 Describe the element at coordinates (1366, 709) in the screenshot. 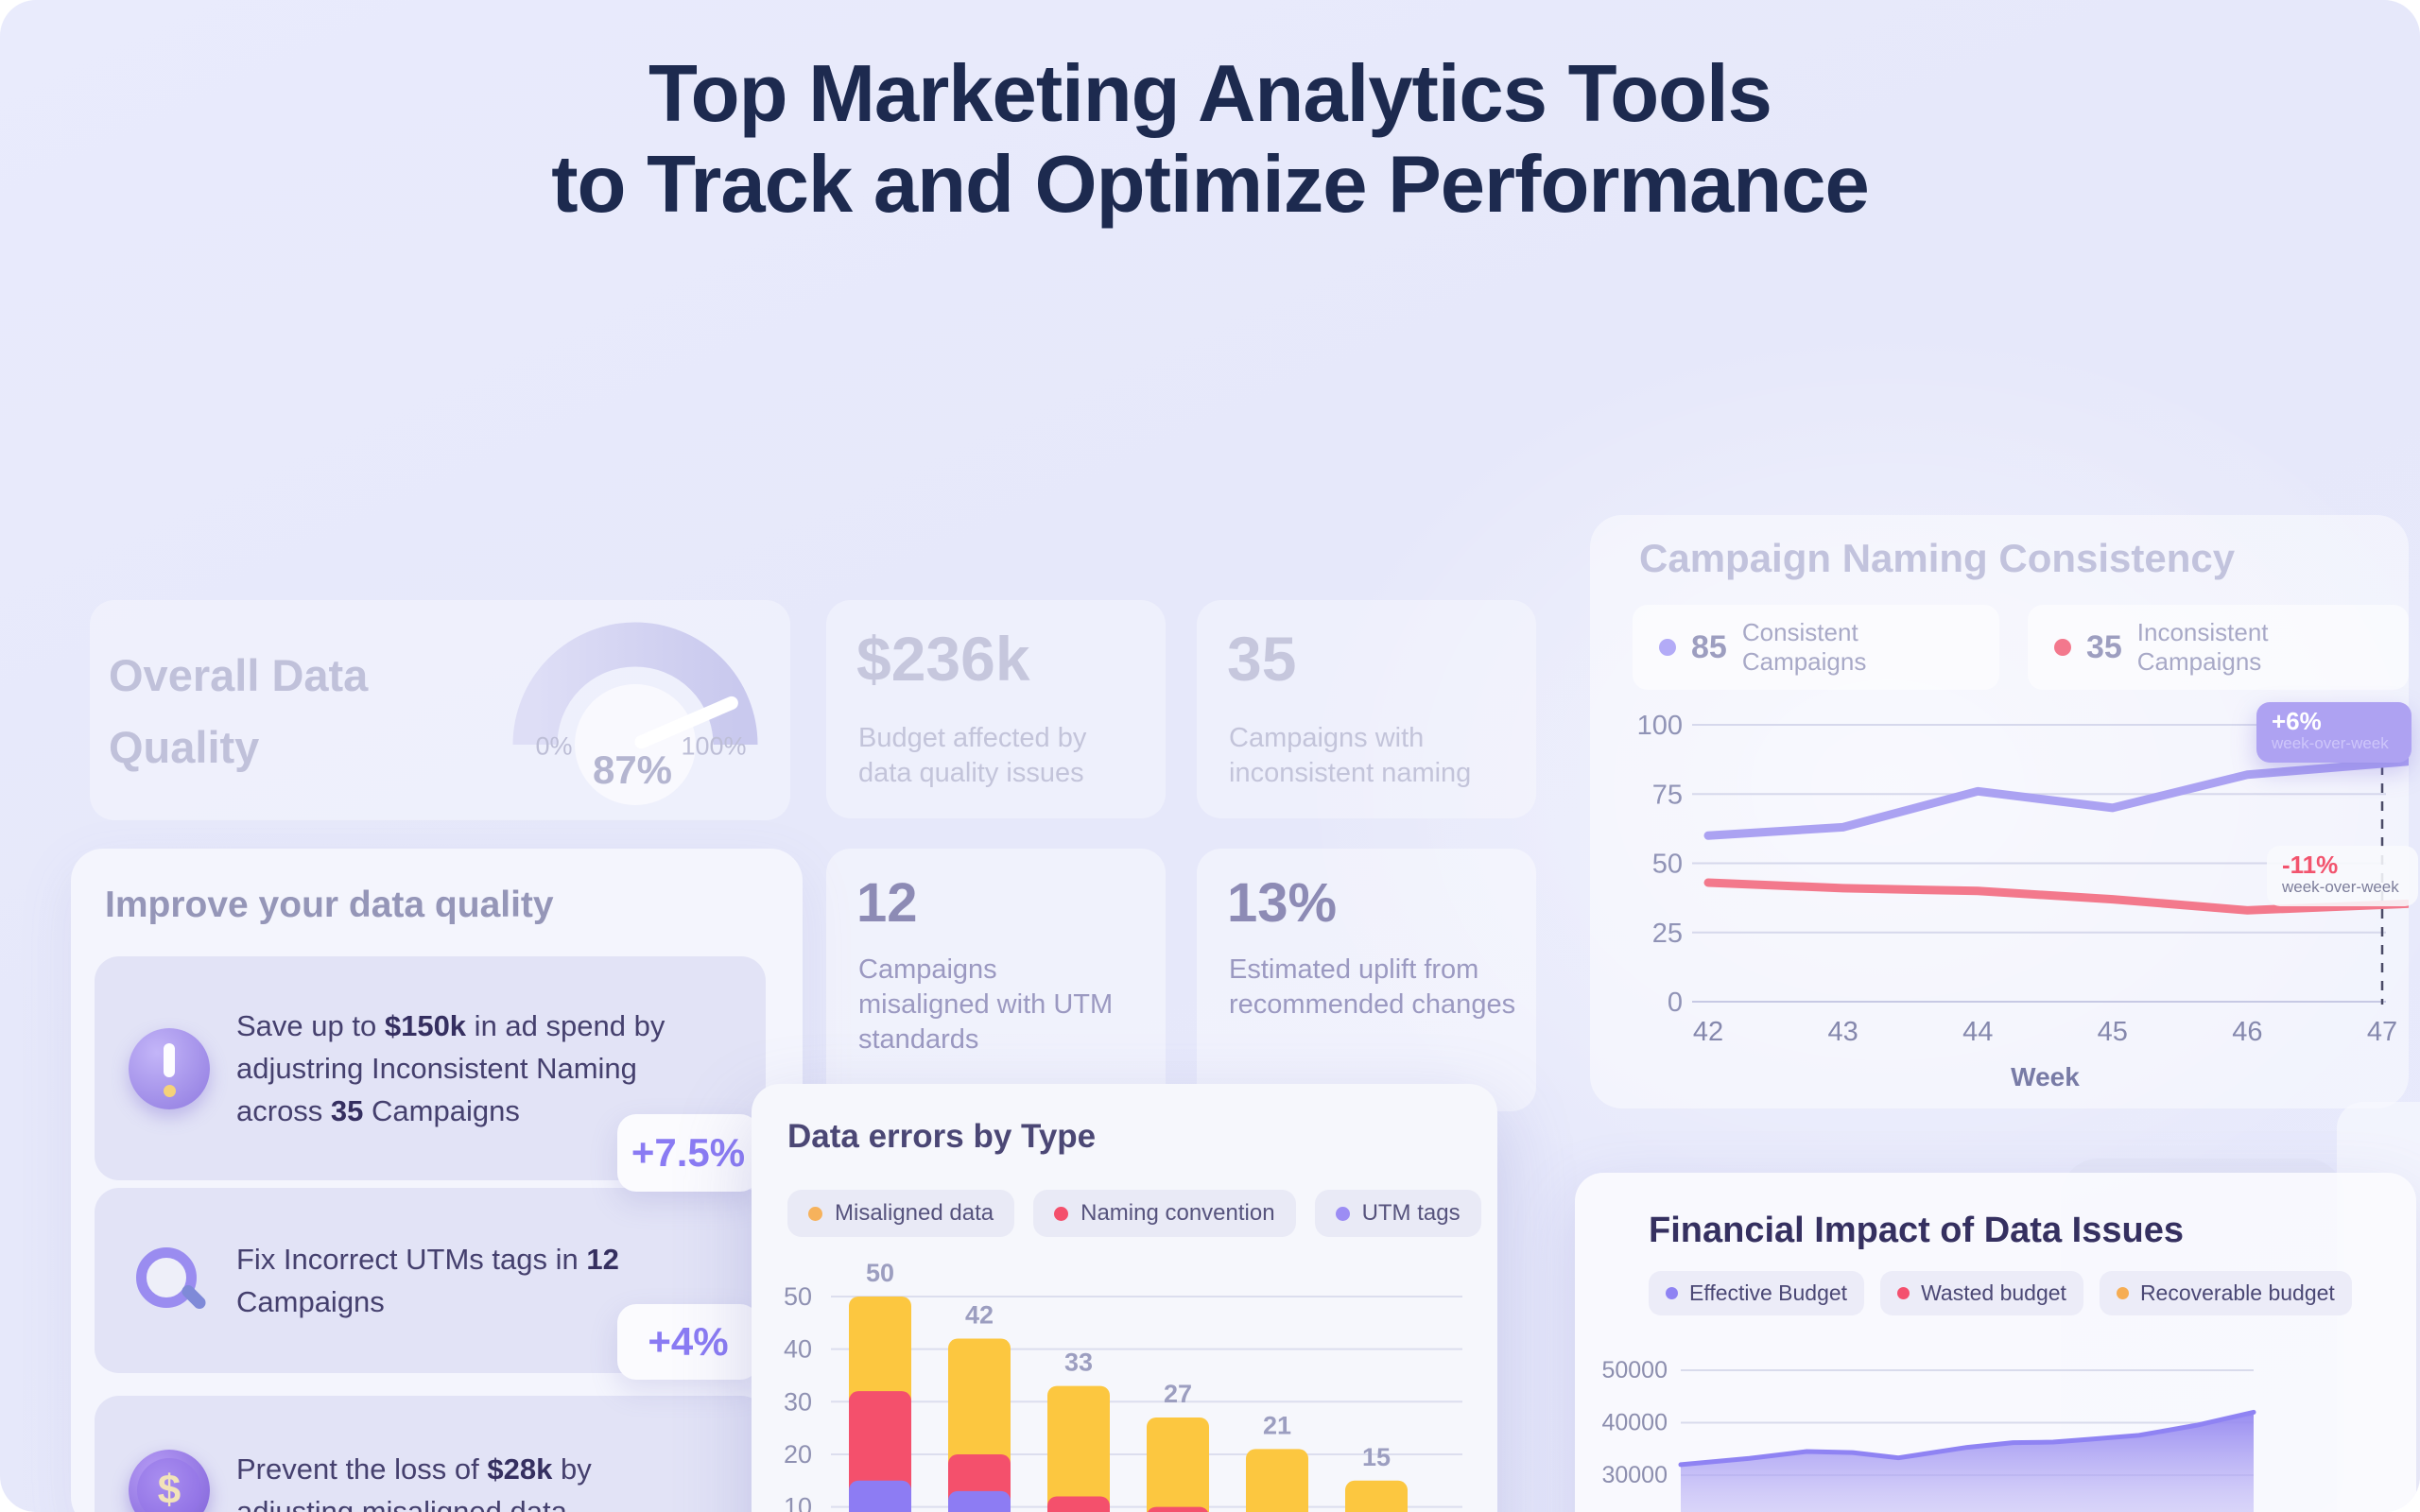

I see `inconsistent-campaigns-card: 35 Campaigns with inconsistent naming` at that location.